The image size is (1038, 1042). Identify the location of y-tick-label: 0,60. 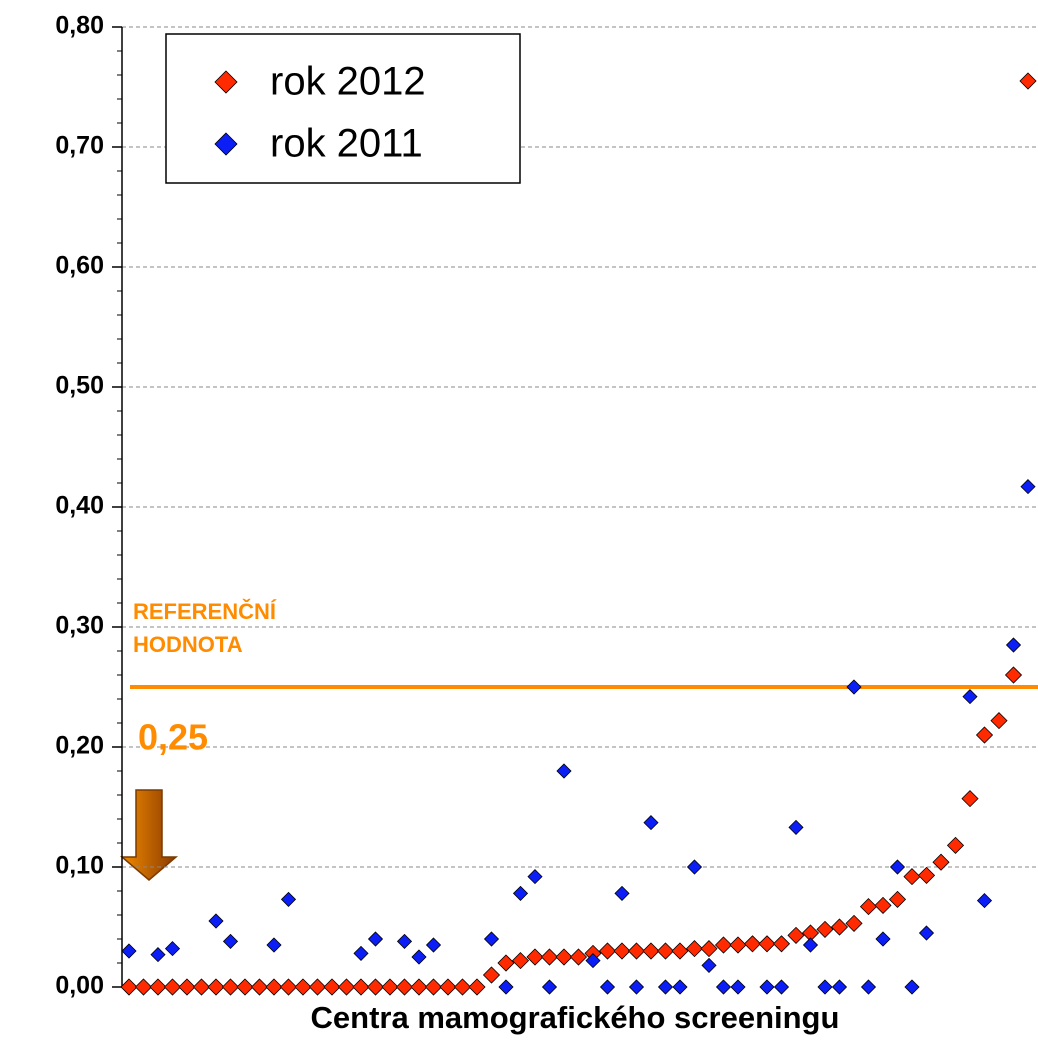
(79, 266).